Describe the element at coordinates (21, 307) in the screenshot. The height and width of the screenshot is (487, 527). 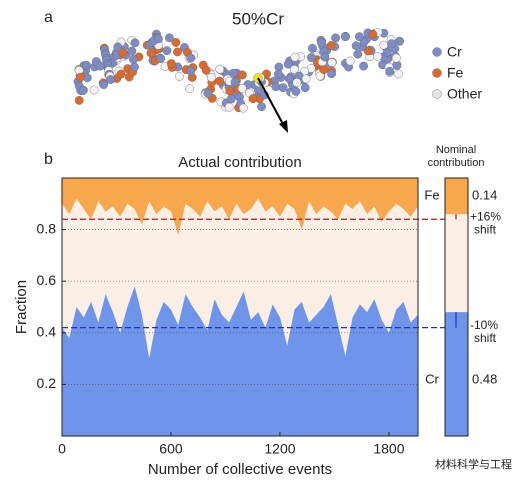
I see `y-axis-label: Fraction` at that location.